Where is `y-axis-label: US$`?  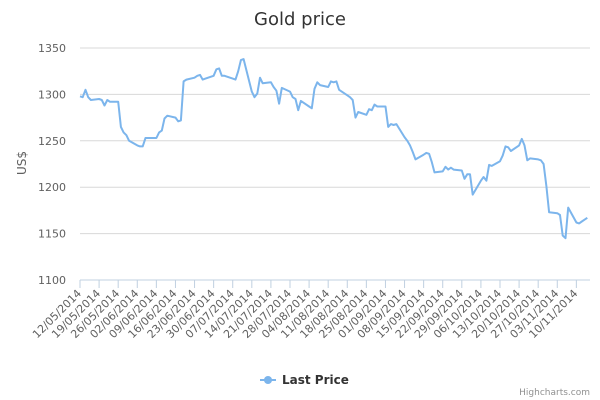 y-axis-label: US$ is located at coordinates (22, 163).